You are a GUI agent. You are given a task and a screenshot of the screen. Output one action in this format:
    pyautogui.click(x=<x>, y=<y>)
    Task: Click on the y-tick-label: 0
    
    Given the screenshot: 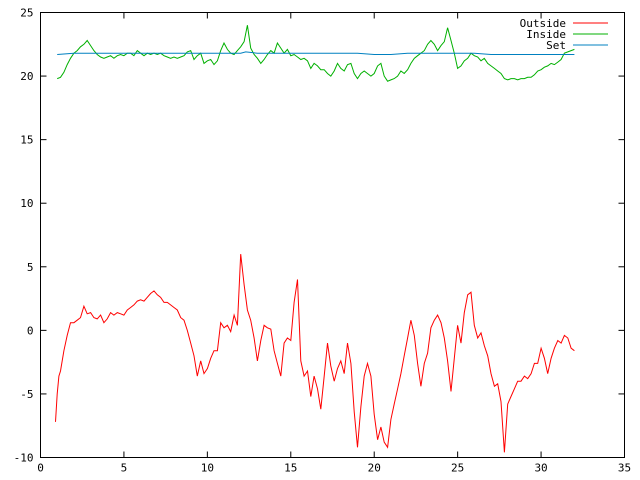 What is the action you would take?
    pyautogui.click(x=30, y=330)
    